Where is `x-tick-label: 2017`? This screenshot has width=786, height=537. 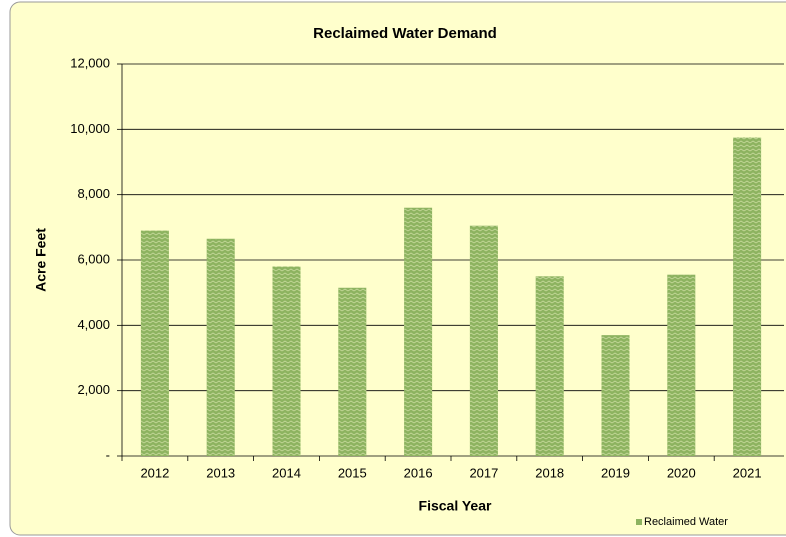
x-tick-label: 2017 is located at coordinates (483, 472).